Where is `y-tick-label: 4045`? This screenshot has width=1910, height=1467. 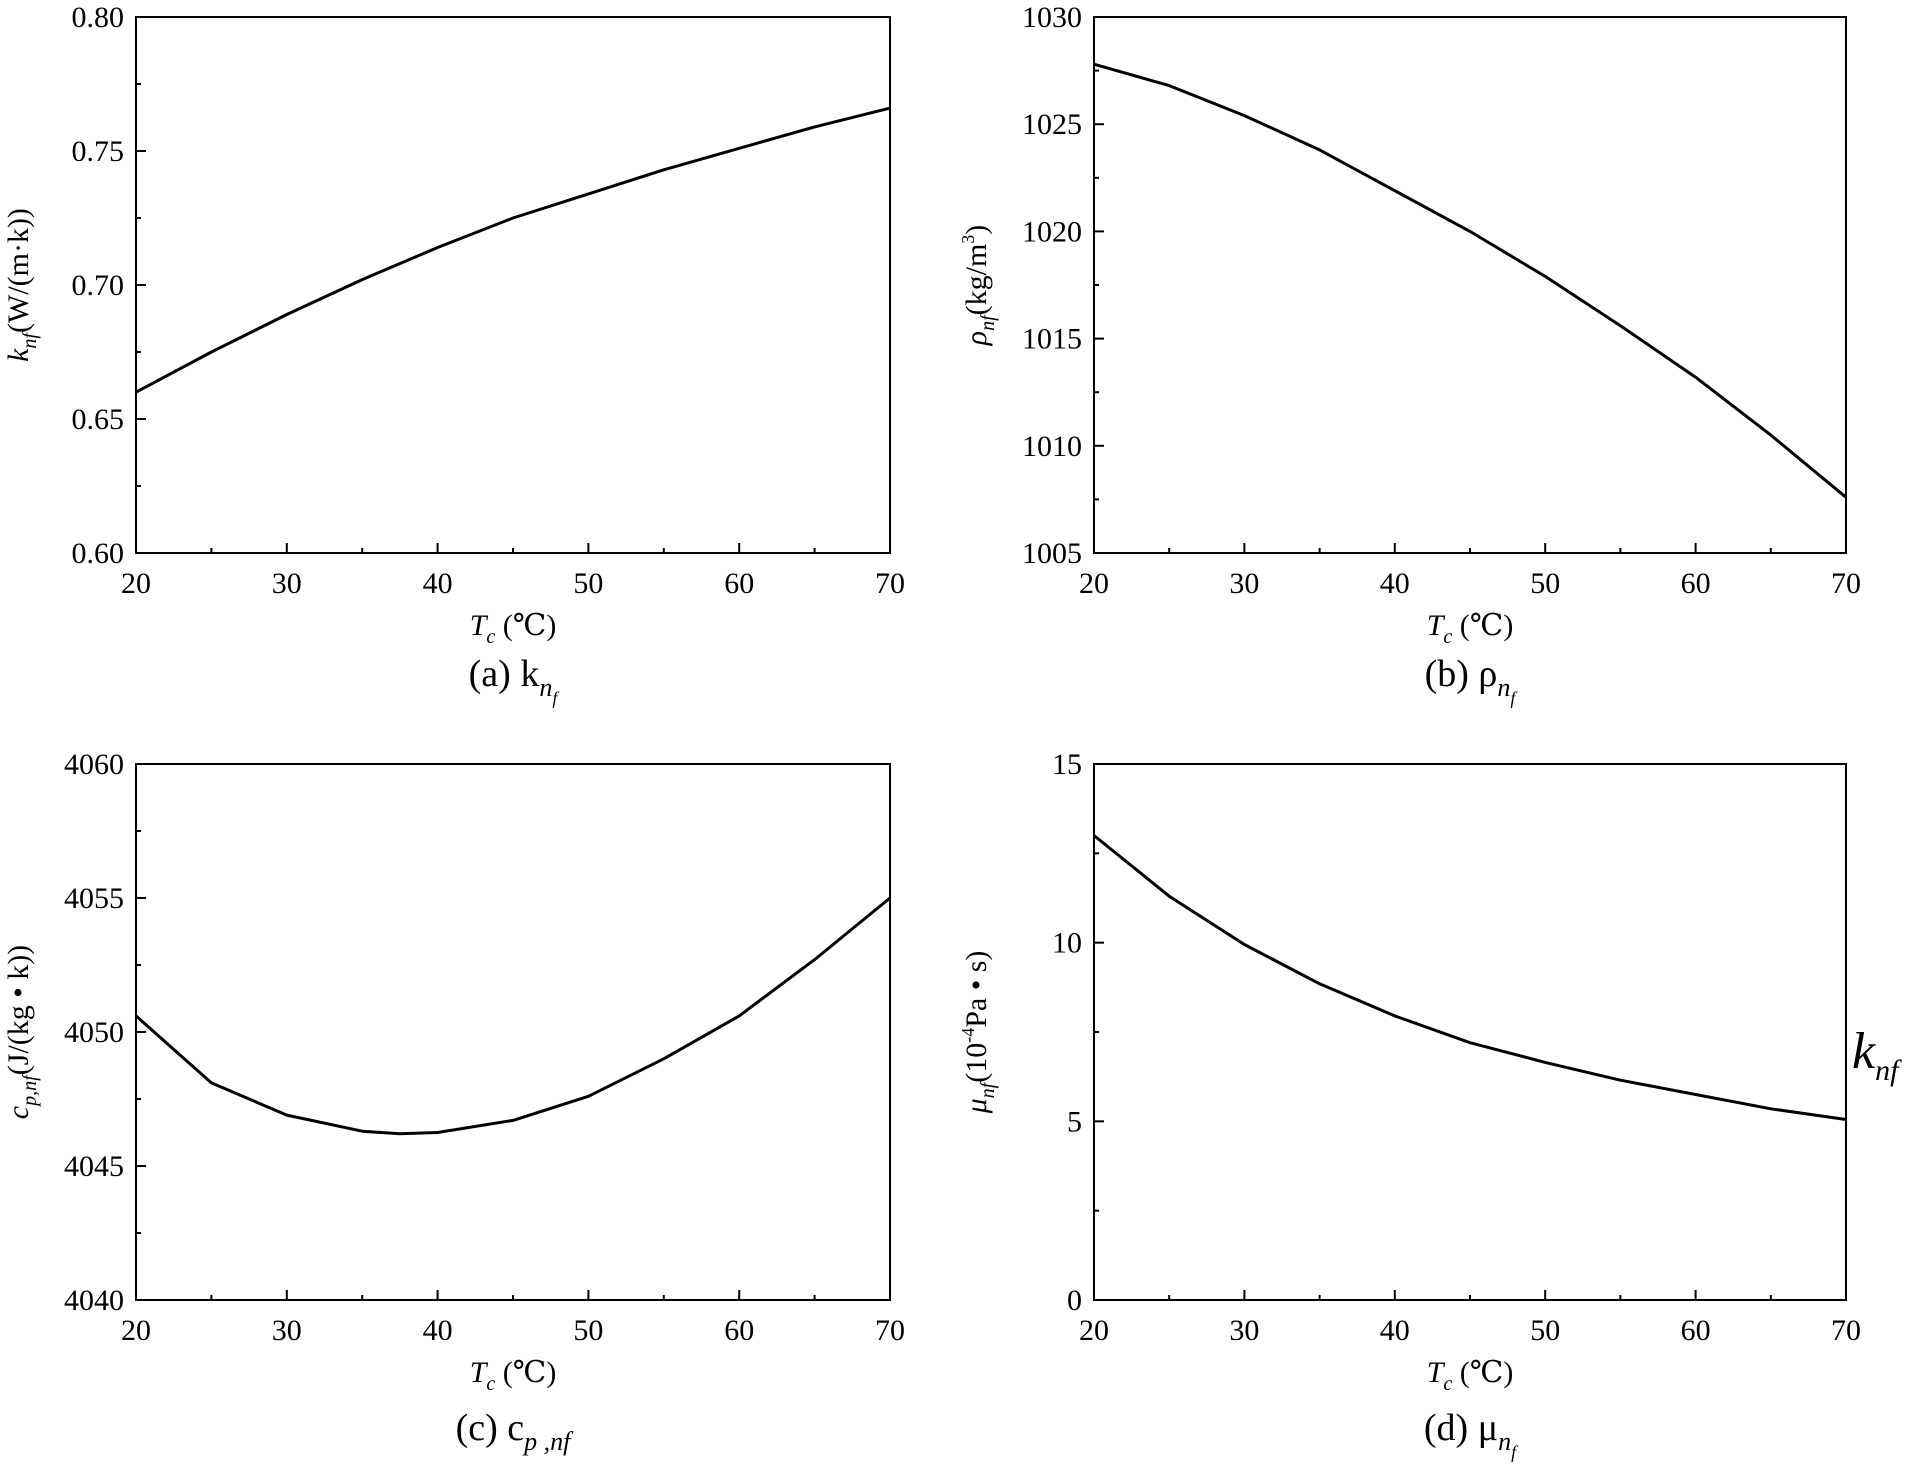
y-tick-label: 4045 is located at coordinates (94, 1166).